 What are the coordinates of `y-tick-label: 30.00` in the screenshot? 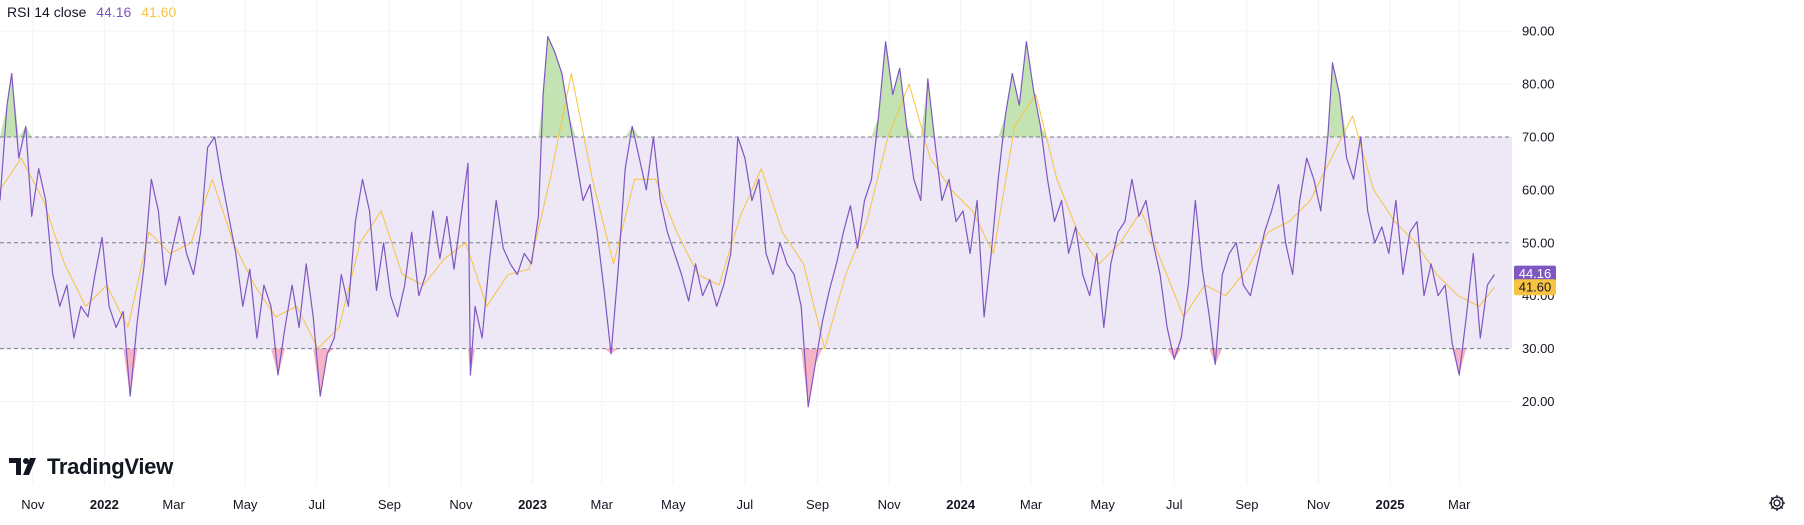 It's located at (1538, 348).